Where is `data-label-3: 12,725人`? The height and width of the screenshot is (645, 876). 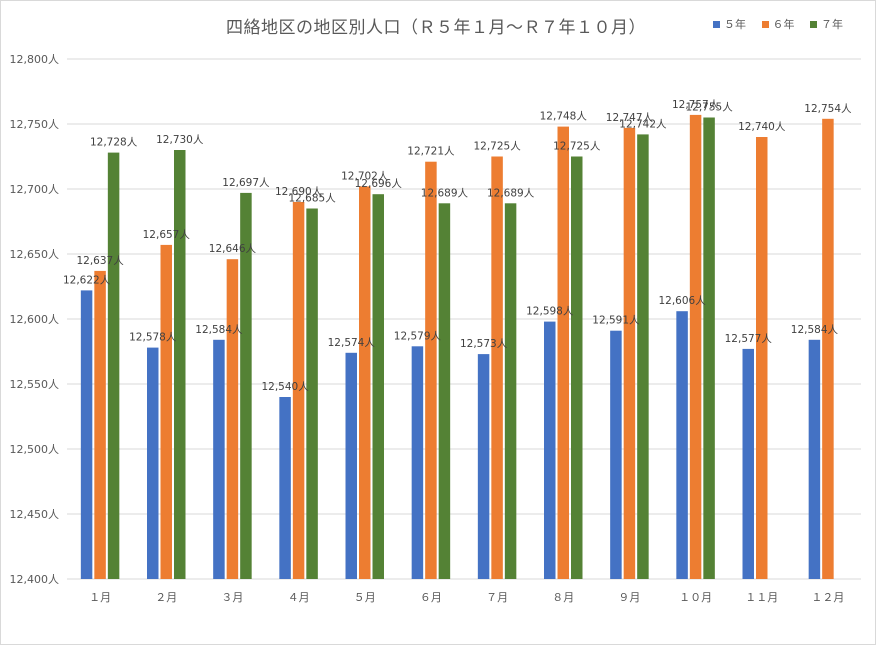 data-label-3: 12,725人 is located at coordinates (577, 147).